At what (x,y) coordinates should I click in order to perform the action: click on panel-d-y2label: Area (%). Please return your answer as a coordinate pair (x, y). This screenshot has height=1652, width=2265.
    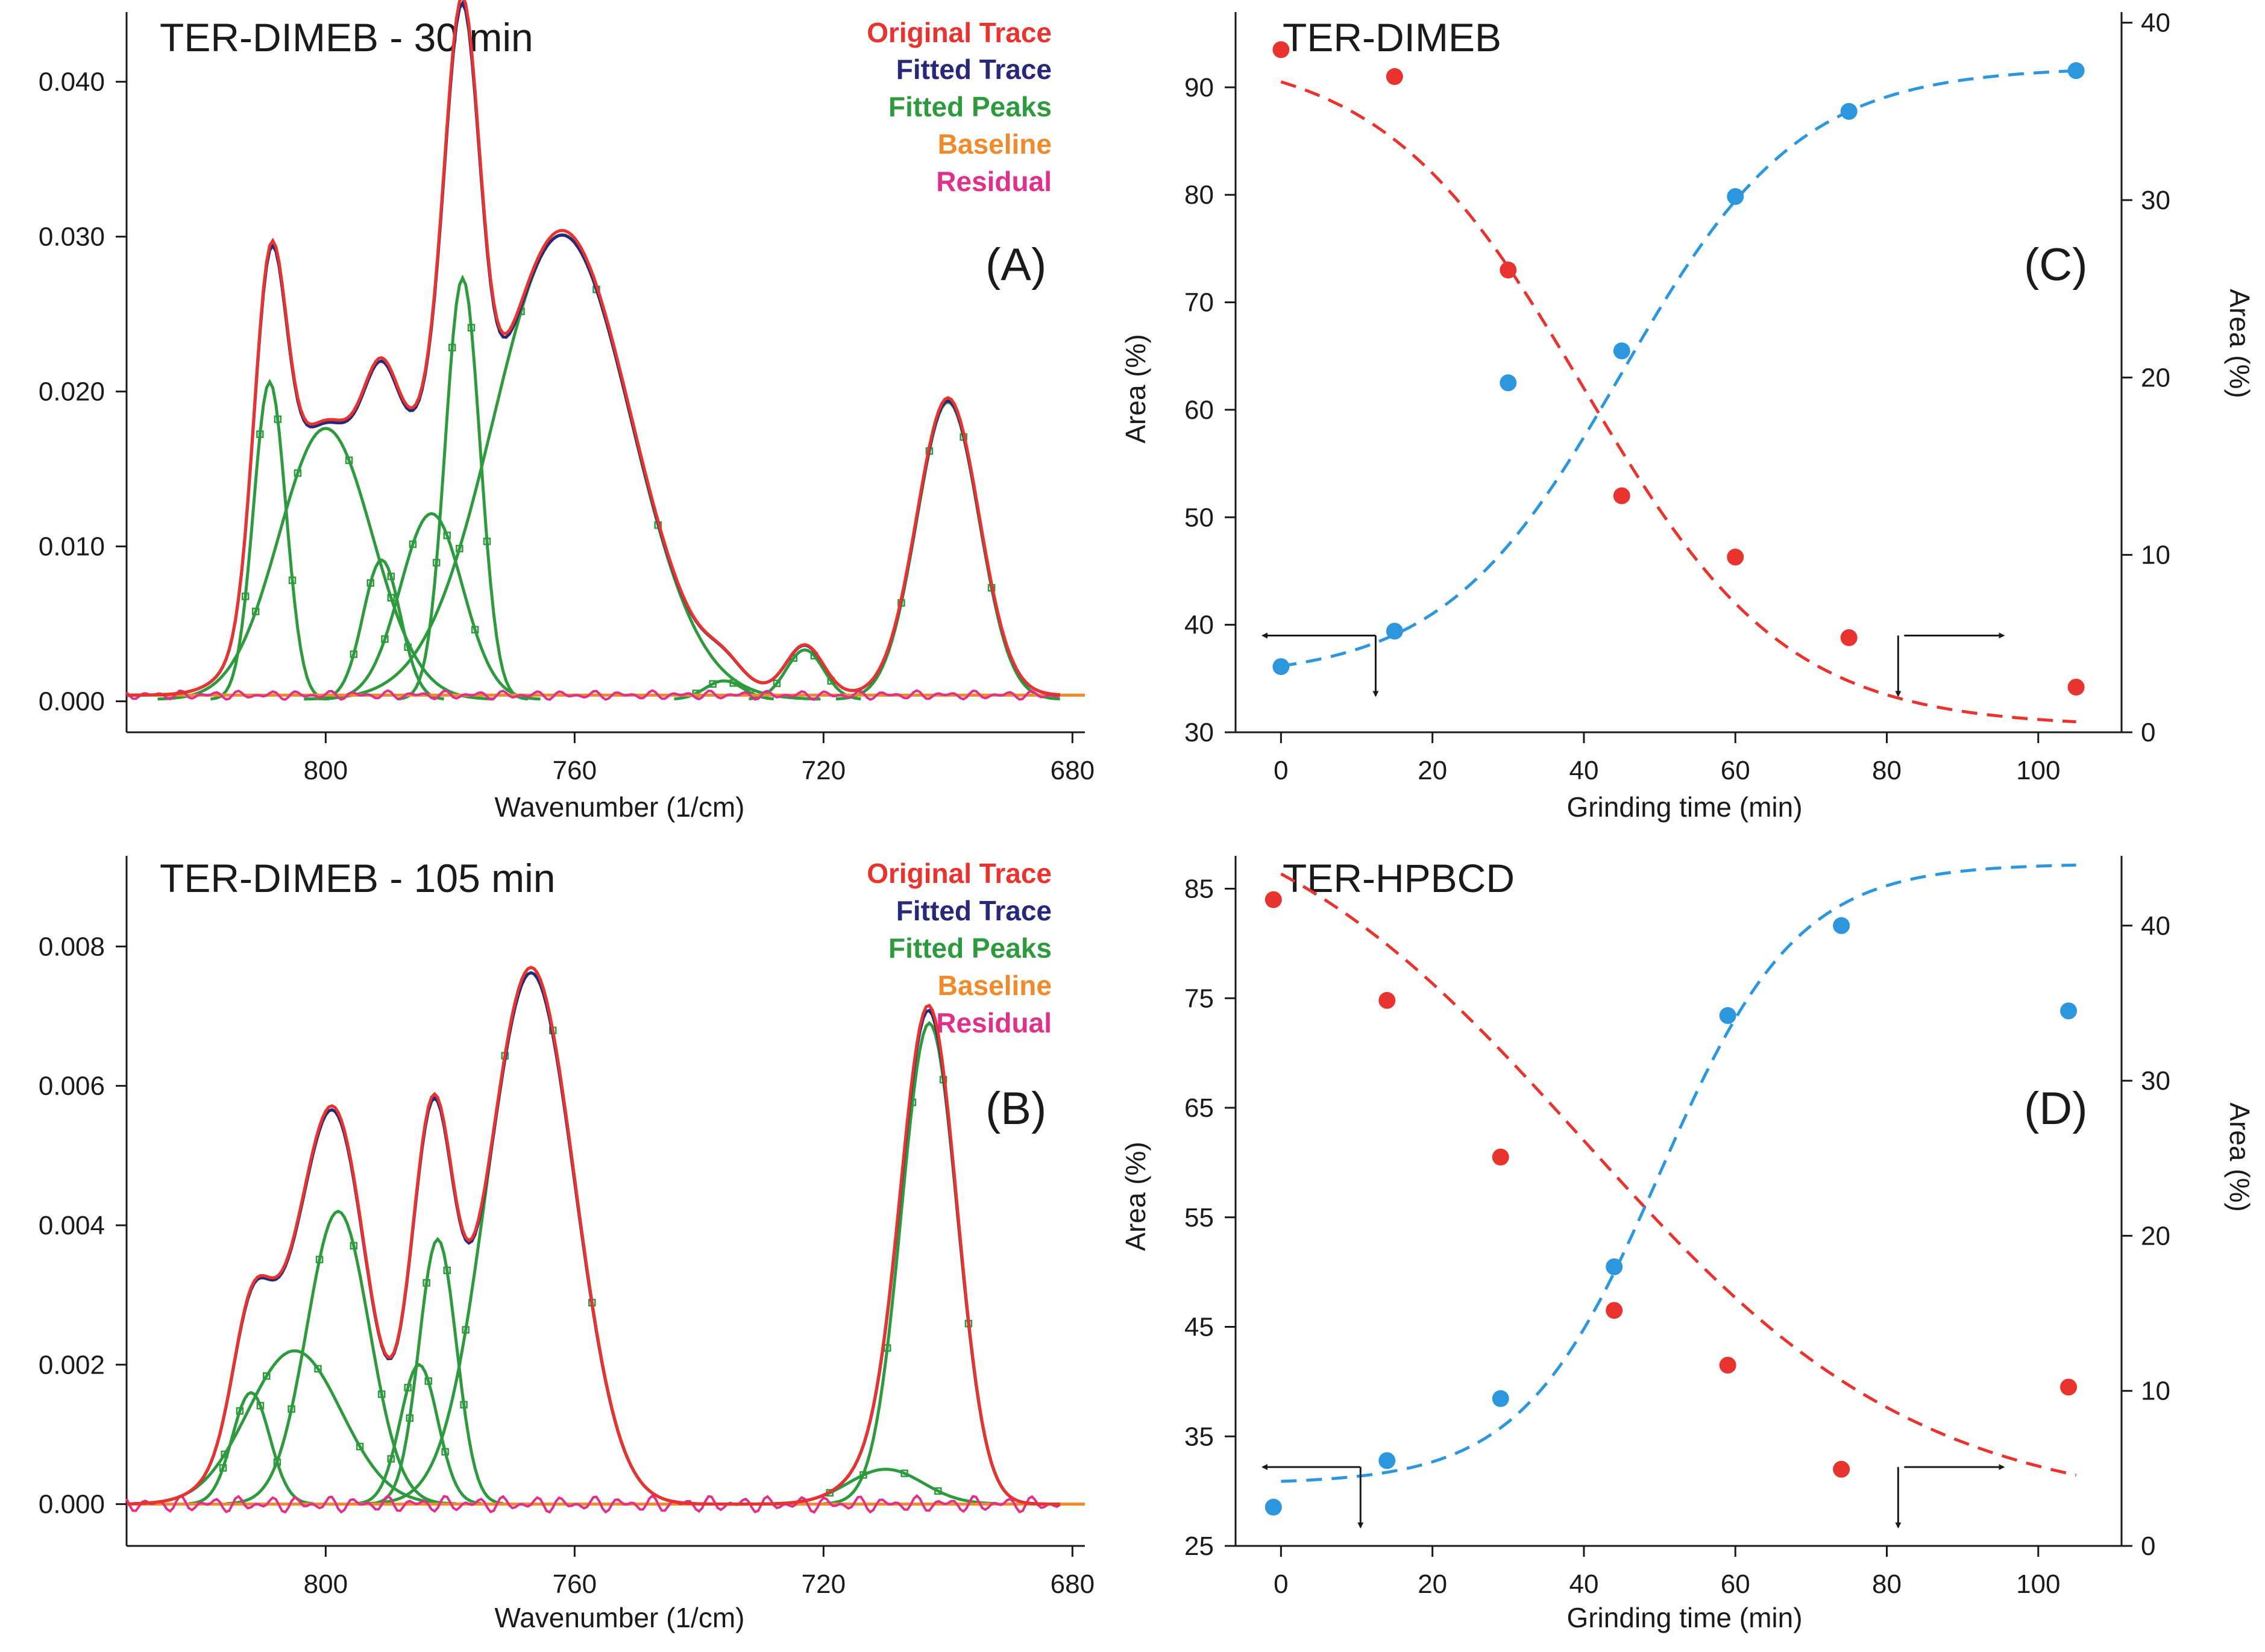
    Looking at the image, I should click on (2239, 1156).